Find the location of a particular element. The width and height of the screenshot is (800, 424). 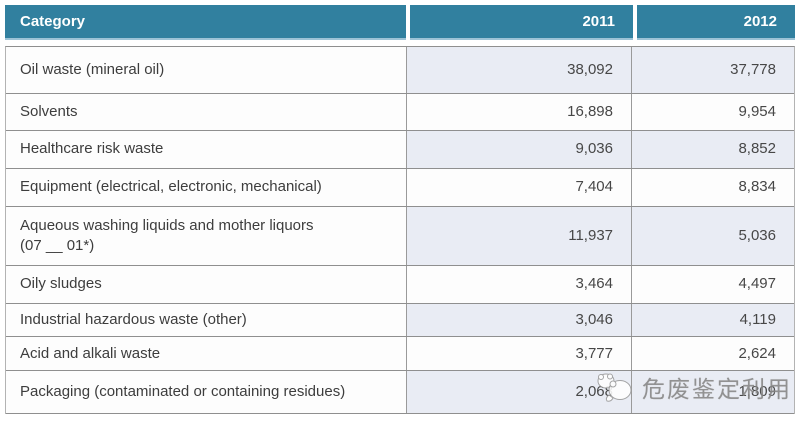

column-header-2012: 2012 is located at coordinates (716, 22).